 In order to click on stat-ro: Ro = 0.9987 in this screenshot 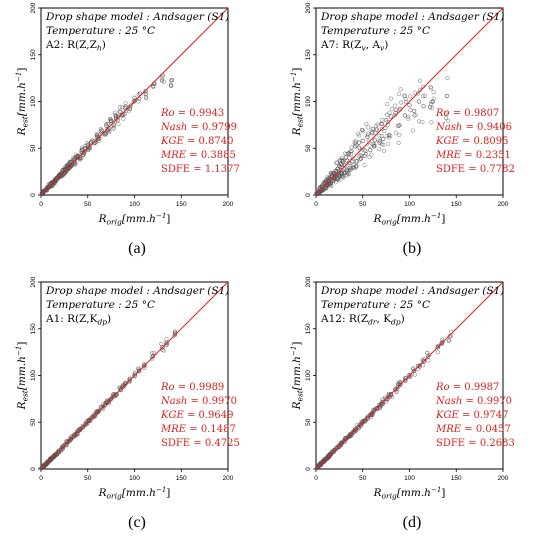, I will do `click(467, 387)`.